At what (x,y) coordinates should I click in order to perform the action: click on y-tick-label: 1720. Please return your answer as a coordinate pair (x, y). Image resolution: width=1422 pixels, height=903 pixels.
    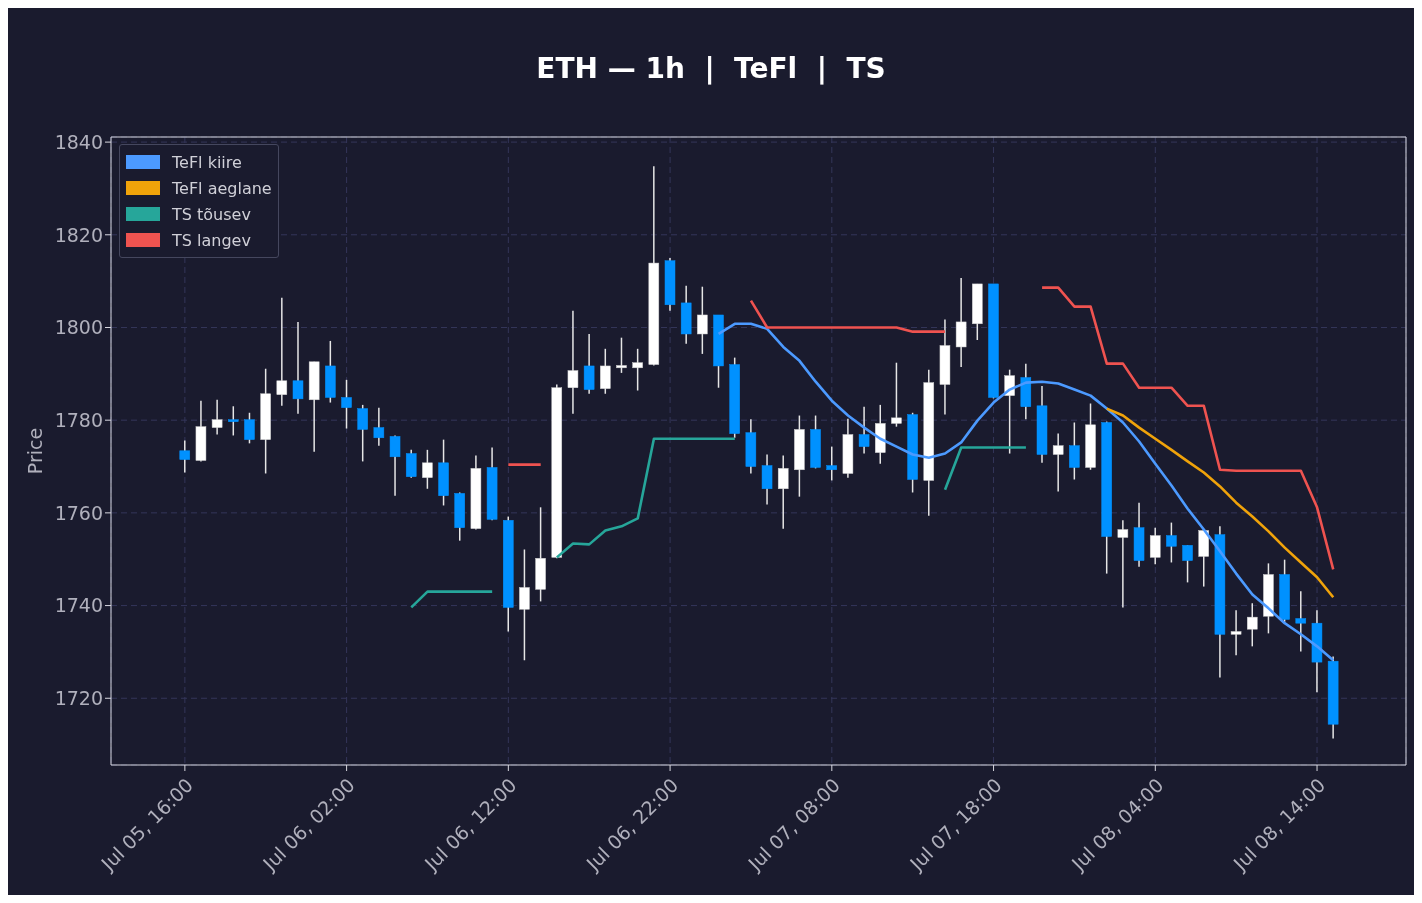
    Looking at the image, I should click on (78, 698).